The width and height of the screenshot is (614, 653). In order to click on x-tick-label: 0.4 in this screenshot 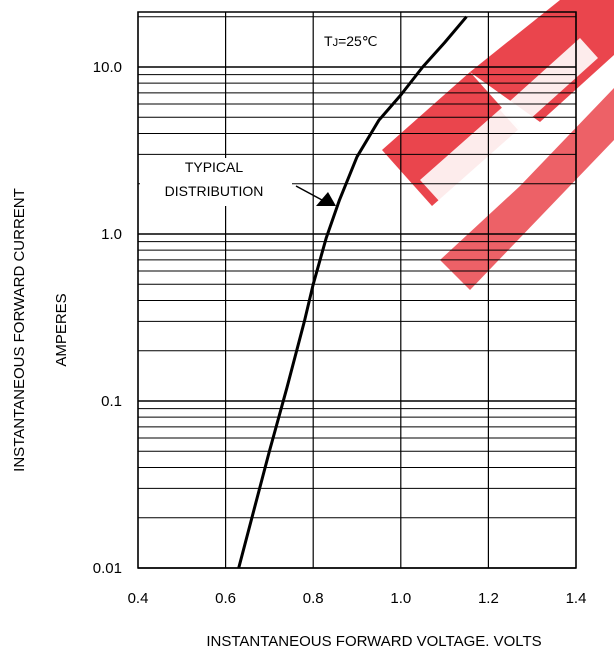, I will do `click(138, 598)`.